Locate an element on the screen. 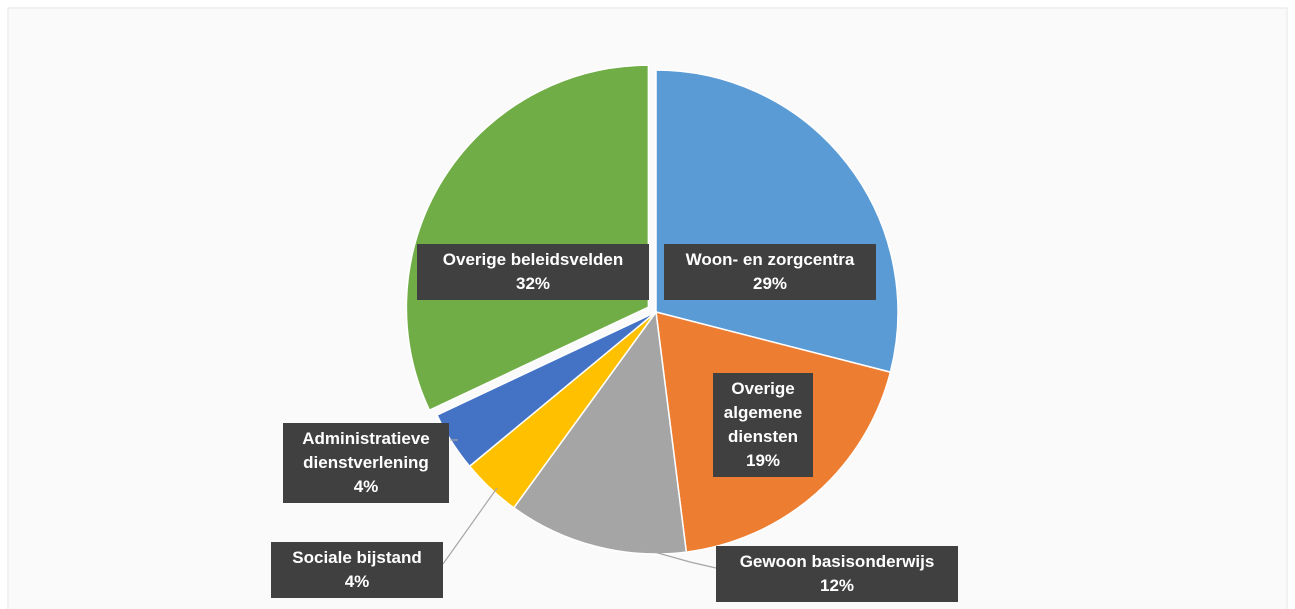 The height and width of the screenshot is (609, 1295). data-label: Overige algemene diensten 19% is located at coordinates (763, 425).